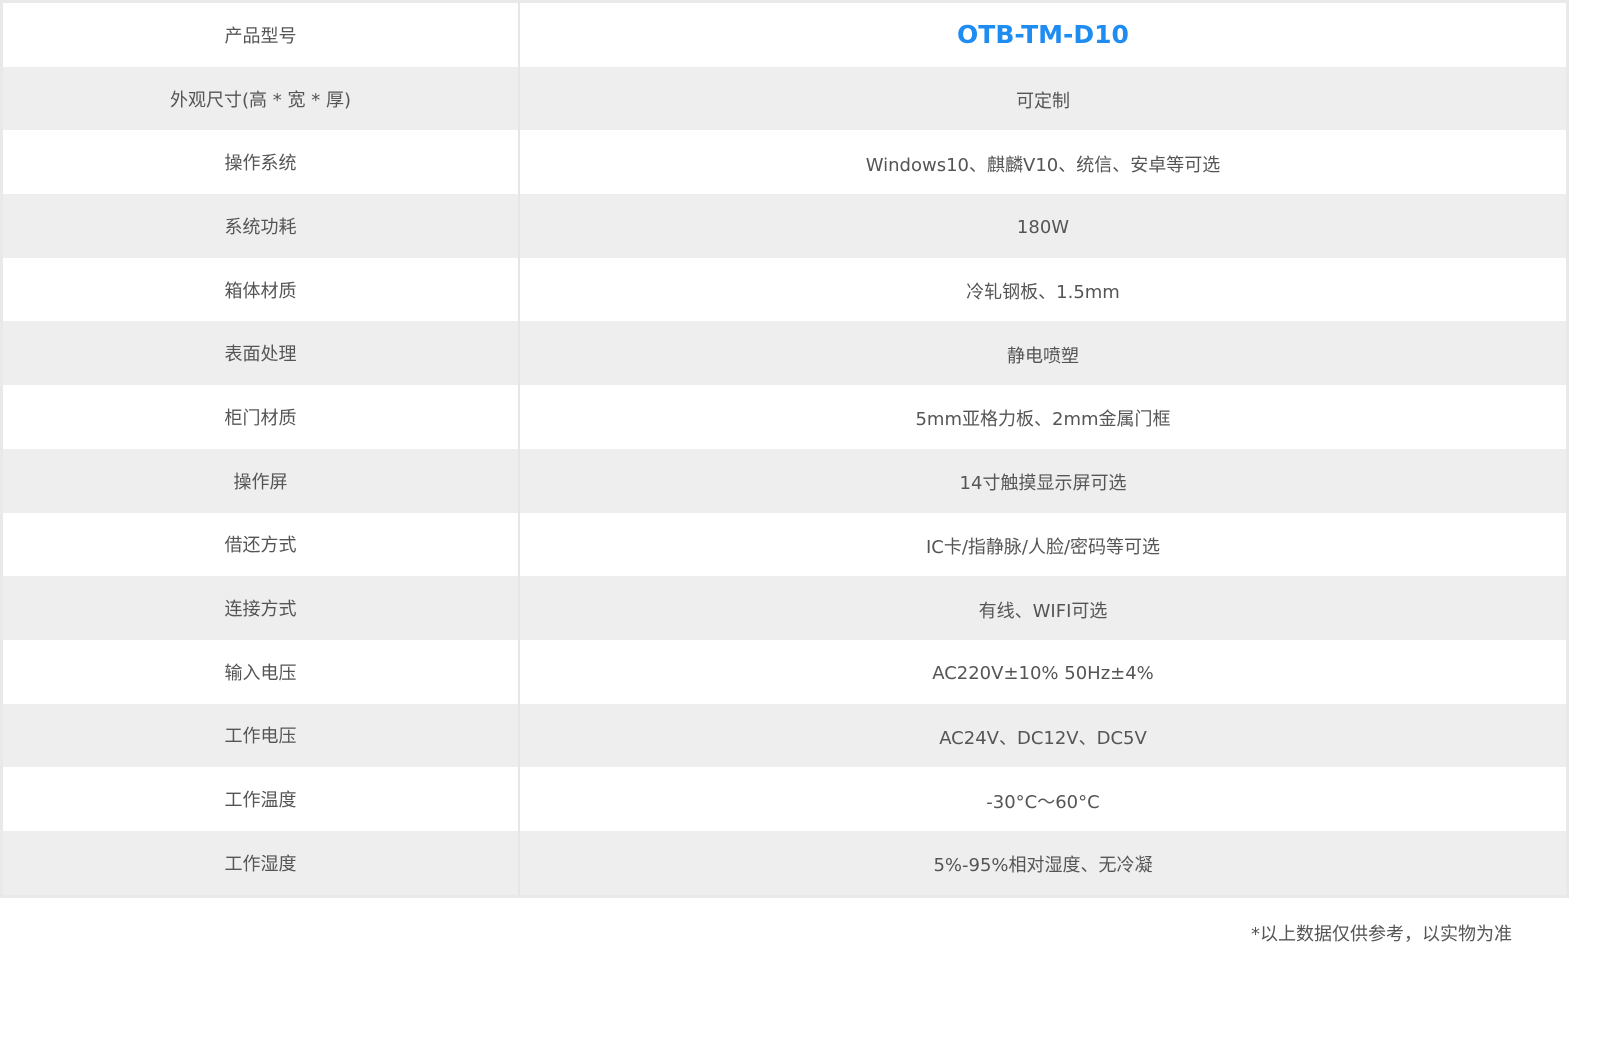 The width and height of the screenshot is (1600, 1050). What do you see at coordinates (1043, 420) in the screenshot?
I see `spec-value: 5mm亚格力板、2mm金属门框` at bounding box center [1043, 420].